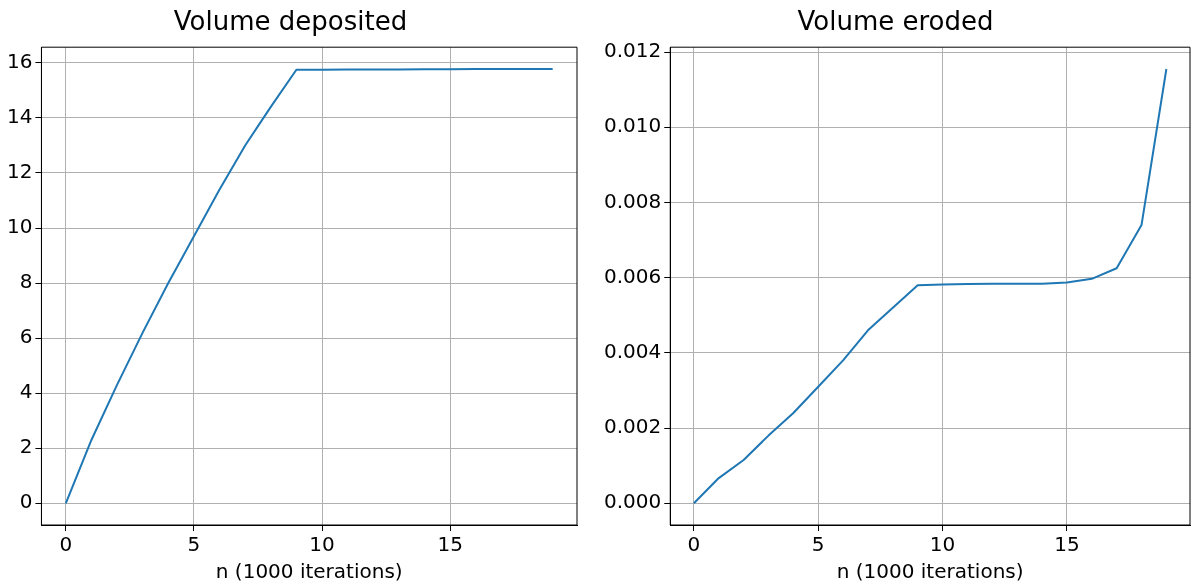 Image resolution: width=1195 pixels, height=585 pixels. What do you see at coordinates (26, 336) in the screenshot?
I see `y-tick-label: 6` at bounding box center [26, 336].